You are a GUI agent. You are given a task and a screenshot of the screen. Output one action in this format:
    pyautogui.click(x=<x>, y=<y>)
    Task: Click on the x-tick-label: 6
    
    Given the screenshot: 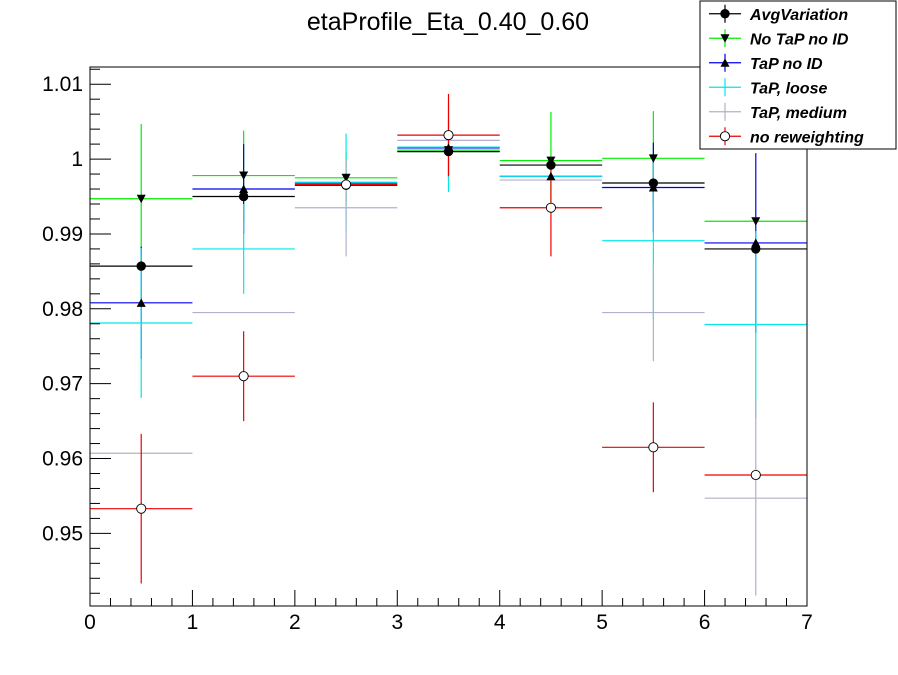 What is the action you would take?
    pyautogui.click(x=705, y=622)
    